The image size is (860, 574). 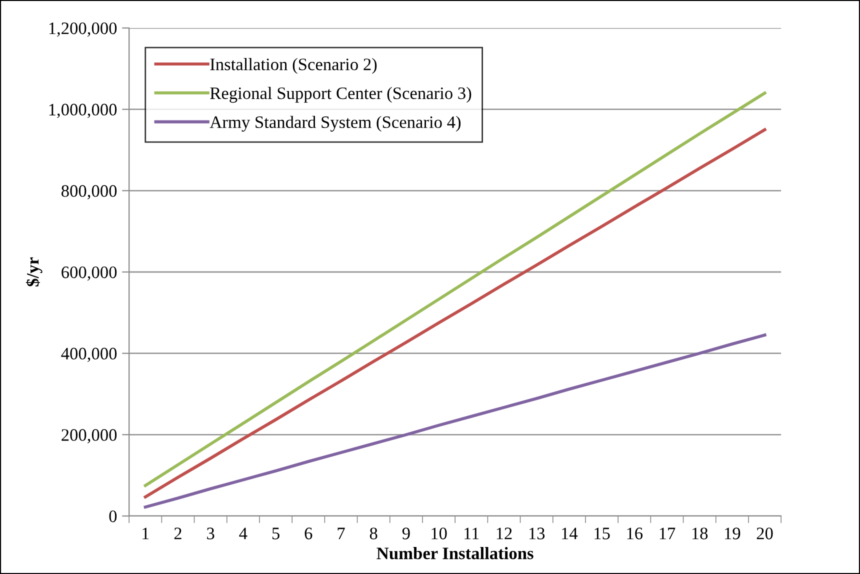 I want to click on legend-label: Army Standard System (Scenario 4), so click(x=335, y=124).